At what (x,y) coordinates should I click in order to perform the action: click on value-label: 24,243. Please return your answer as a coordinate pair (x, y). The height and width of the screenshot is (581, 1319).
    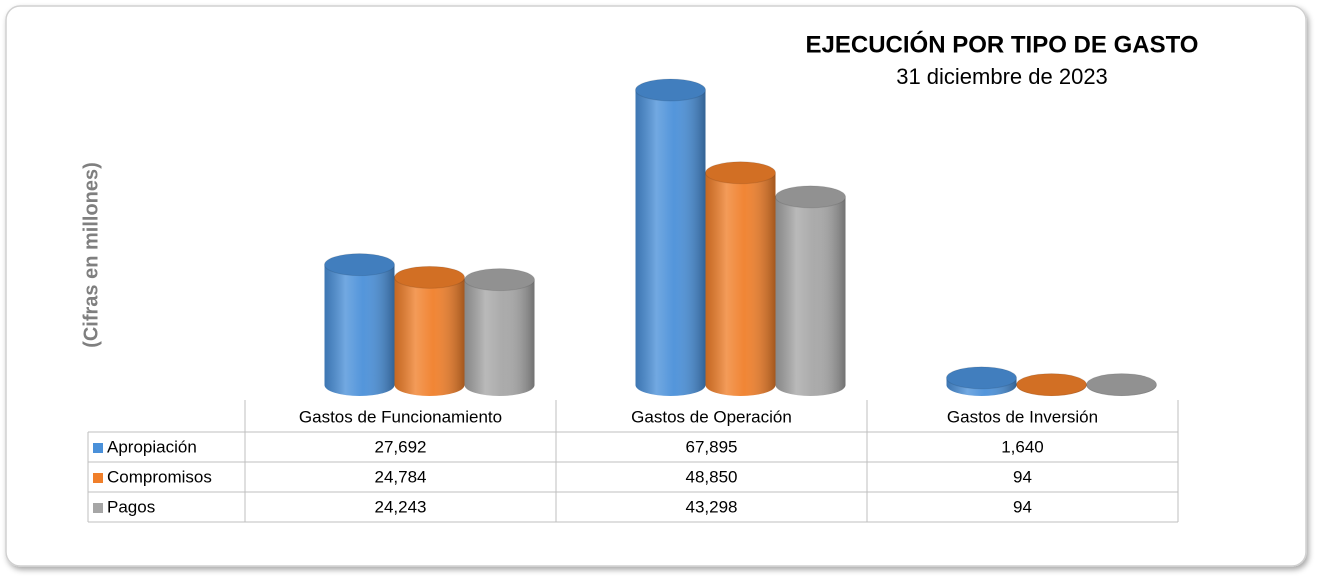
    Looking at the image, I should click on (401, 506).